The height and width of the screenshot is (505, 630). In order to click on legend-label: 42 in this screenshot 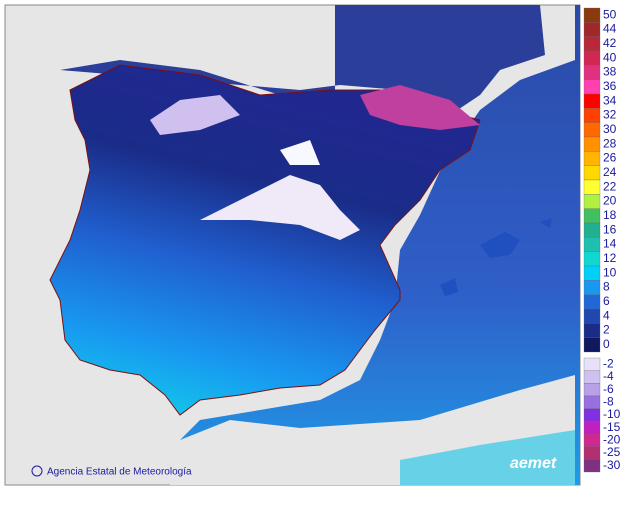, I will do `click(610, 43)`.